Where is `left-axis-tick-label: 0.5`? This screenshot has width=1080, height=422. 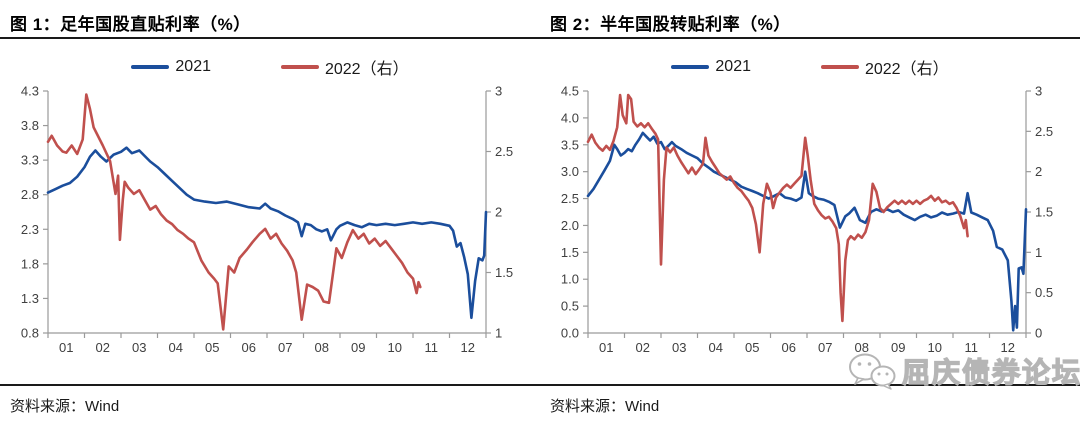 left-axis-tick-label: 0.5 is located at coordinates (570, 306).